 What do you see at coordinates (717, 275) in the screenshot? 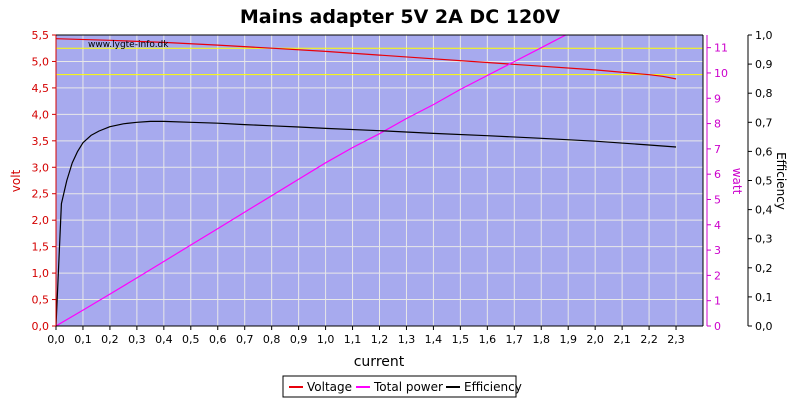
I see `y-watt-tick-label: 2` at bounding box center [717, 275].